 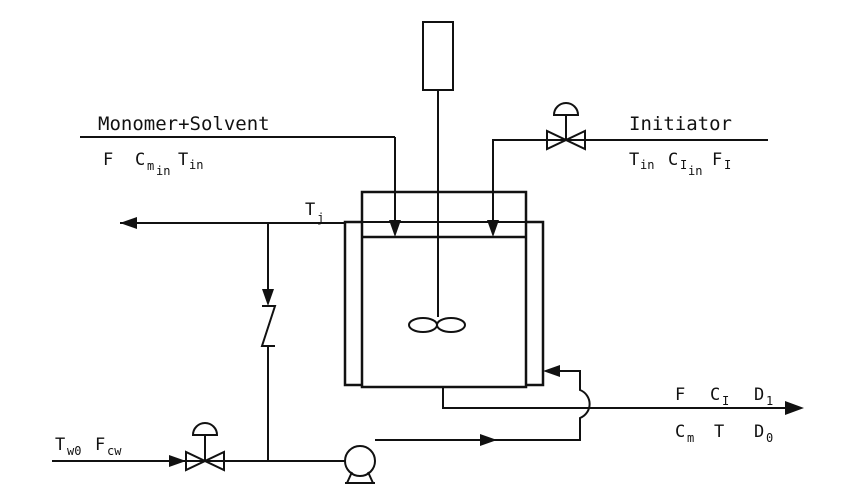 I want to click on label-feed-temp: T, so click(x=183, y=160).